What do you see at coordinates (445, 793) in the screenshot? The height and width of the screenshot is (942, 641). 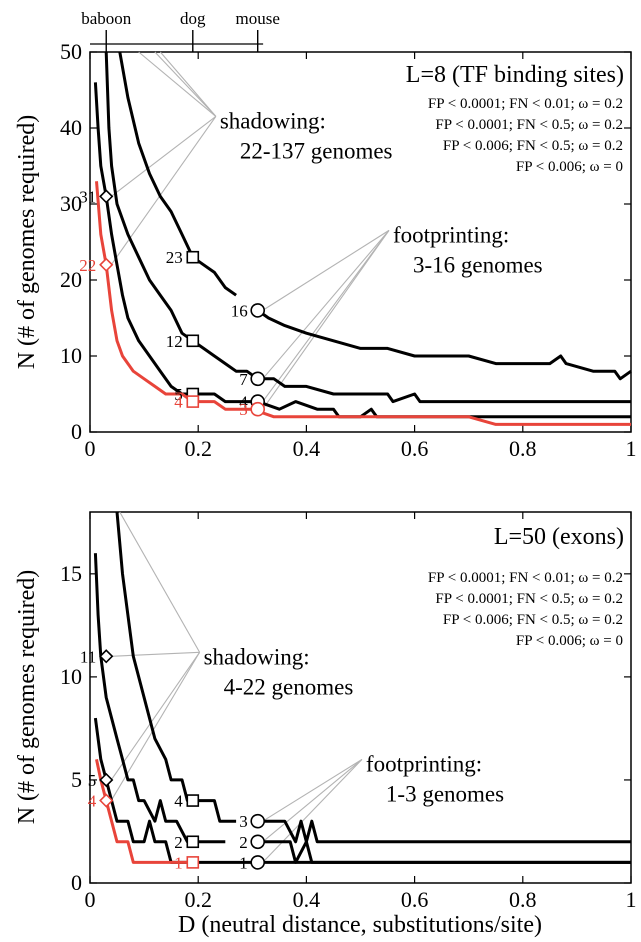 I see `annotation-text: 1-3 genomes` at bounding box center [445, 793].